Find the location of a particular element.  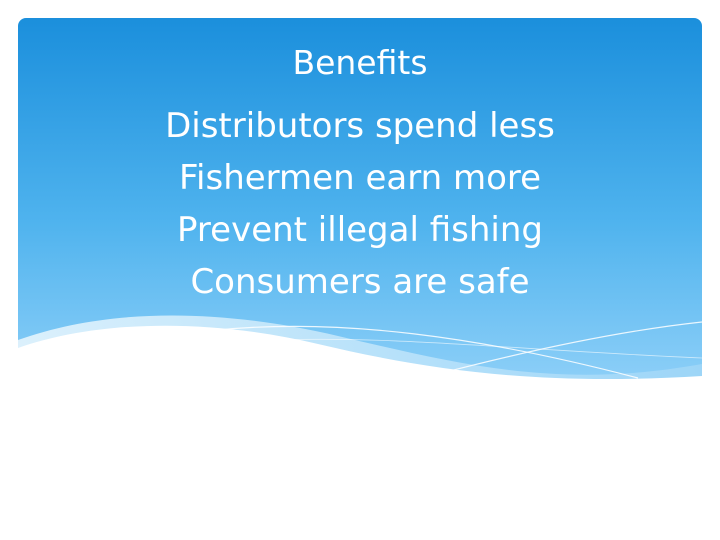

benefit-item: Distributors spend less is located at coordinates (360, 126).